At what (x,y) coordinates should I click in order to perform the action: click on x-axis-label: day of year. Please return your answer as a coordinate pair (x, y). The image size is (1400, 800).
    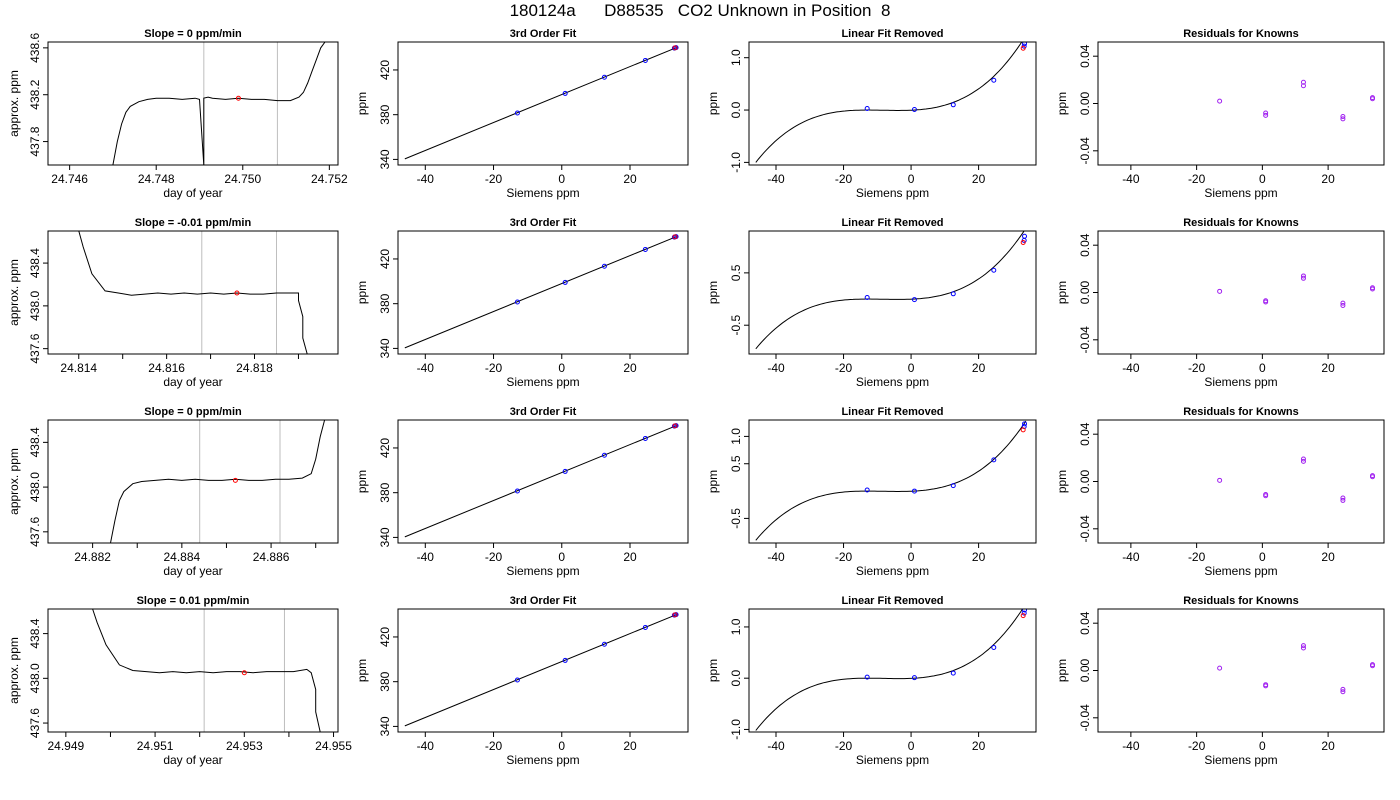
    Looking at the image, I should click on (192, 760).